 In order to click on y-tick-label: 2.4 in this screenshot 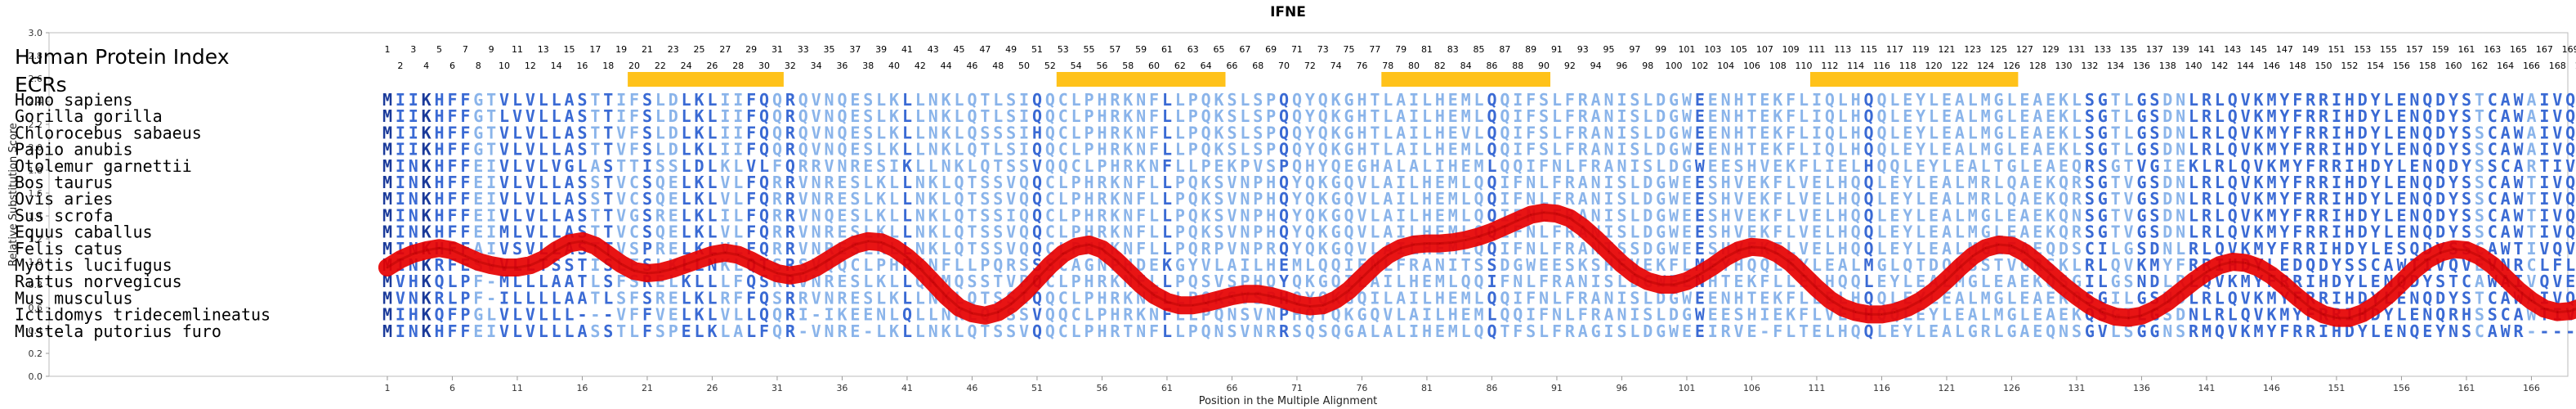, I will do `click(36, 102)`.